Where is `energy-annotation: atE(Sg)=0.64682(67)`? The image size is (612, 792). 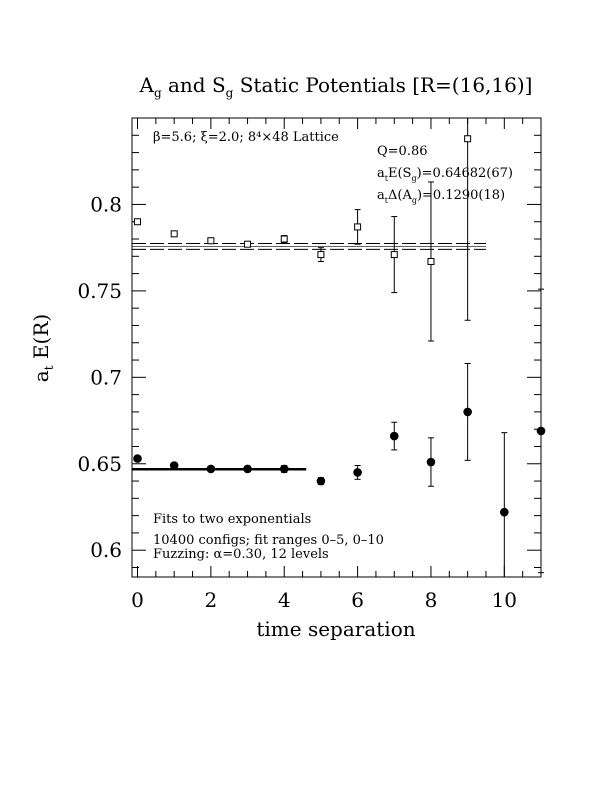 energy-annotation: atE(Sg)=0.64682(67) is located at coordinates (445, 174).